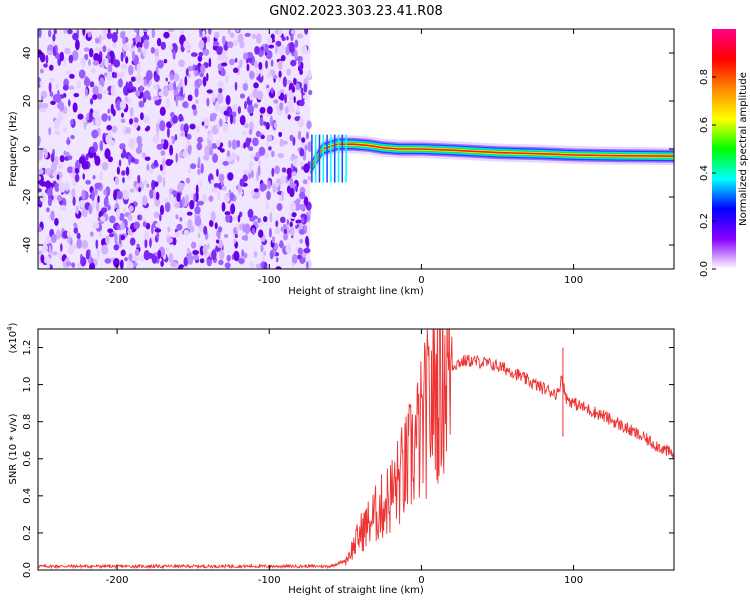 This screenshot has height=600, width=750. Describe the element at coordinates (743, 149) in the screenshot. I see `colorbar-label: Normalized spectral amplitude` at that location.